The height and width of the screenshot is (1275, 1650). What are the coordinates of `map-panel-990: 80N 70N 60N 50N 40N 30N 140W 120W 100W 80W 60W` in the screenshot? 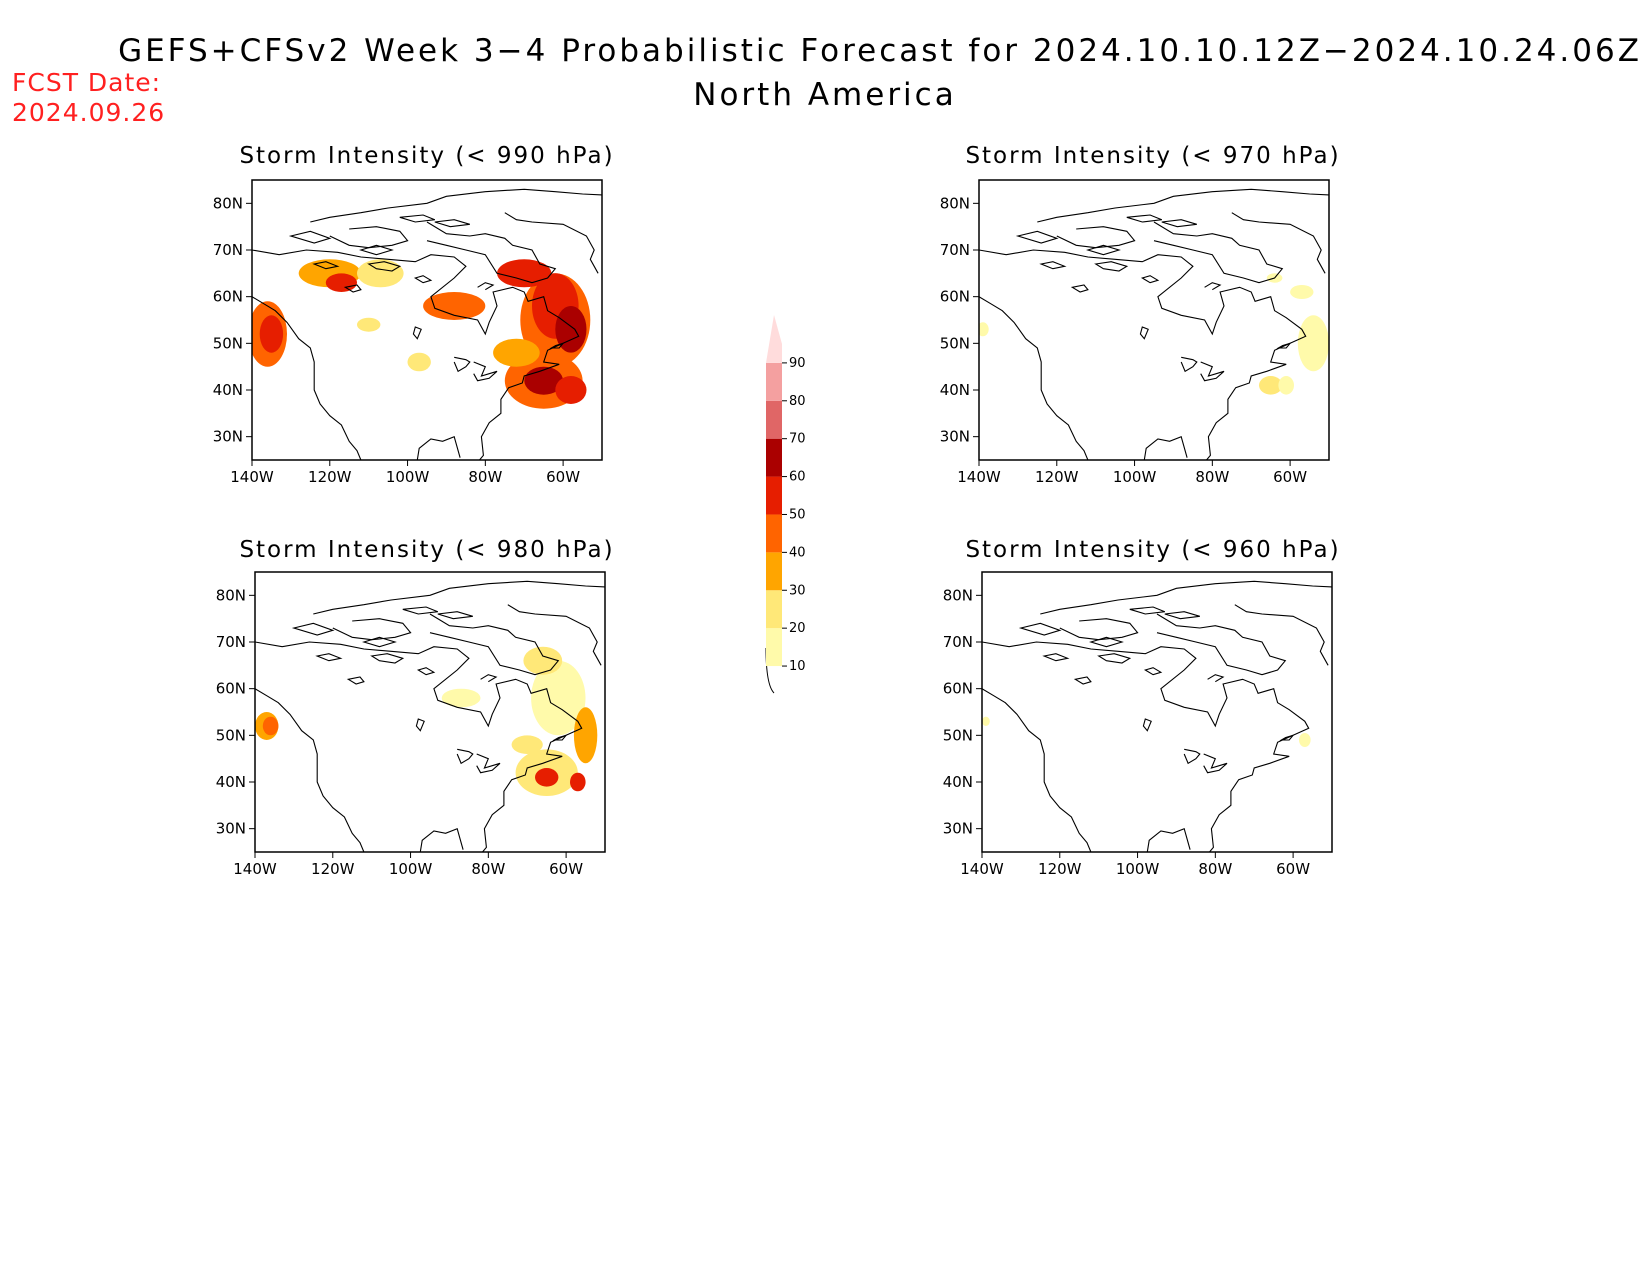 It's located at (408, 332).